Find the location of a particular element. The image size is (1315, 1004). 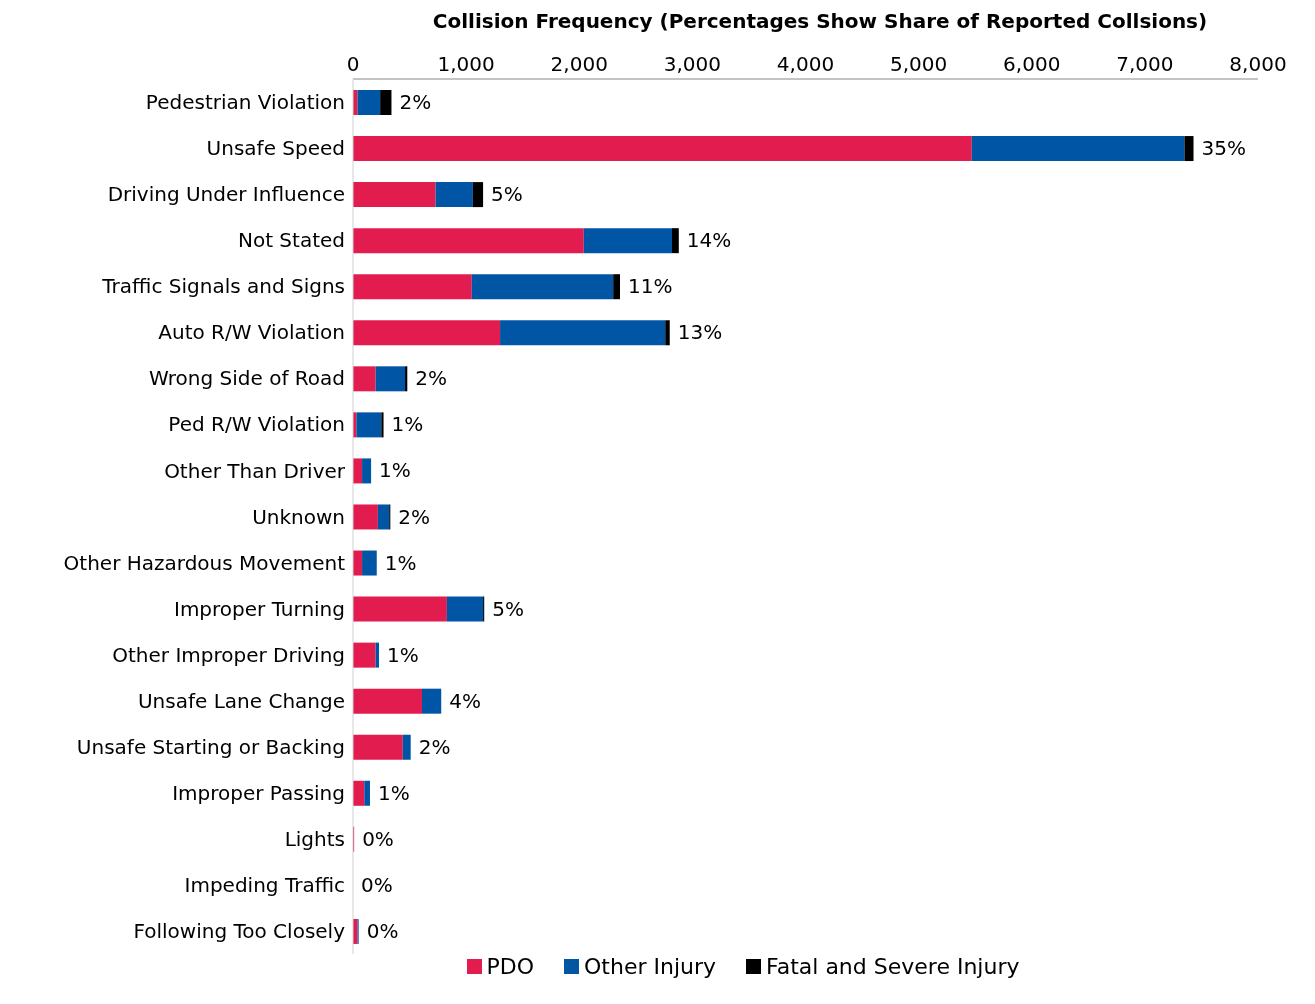

legend-label: Other Injury is located at coordinates (650, 966).